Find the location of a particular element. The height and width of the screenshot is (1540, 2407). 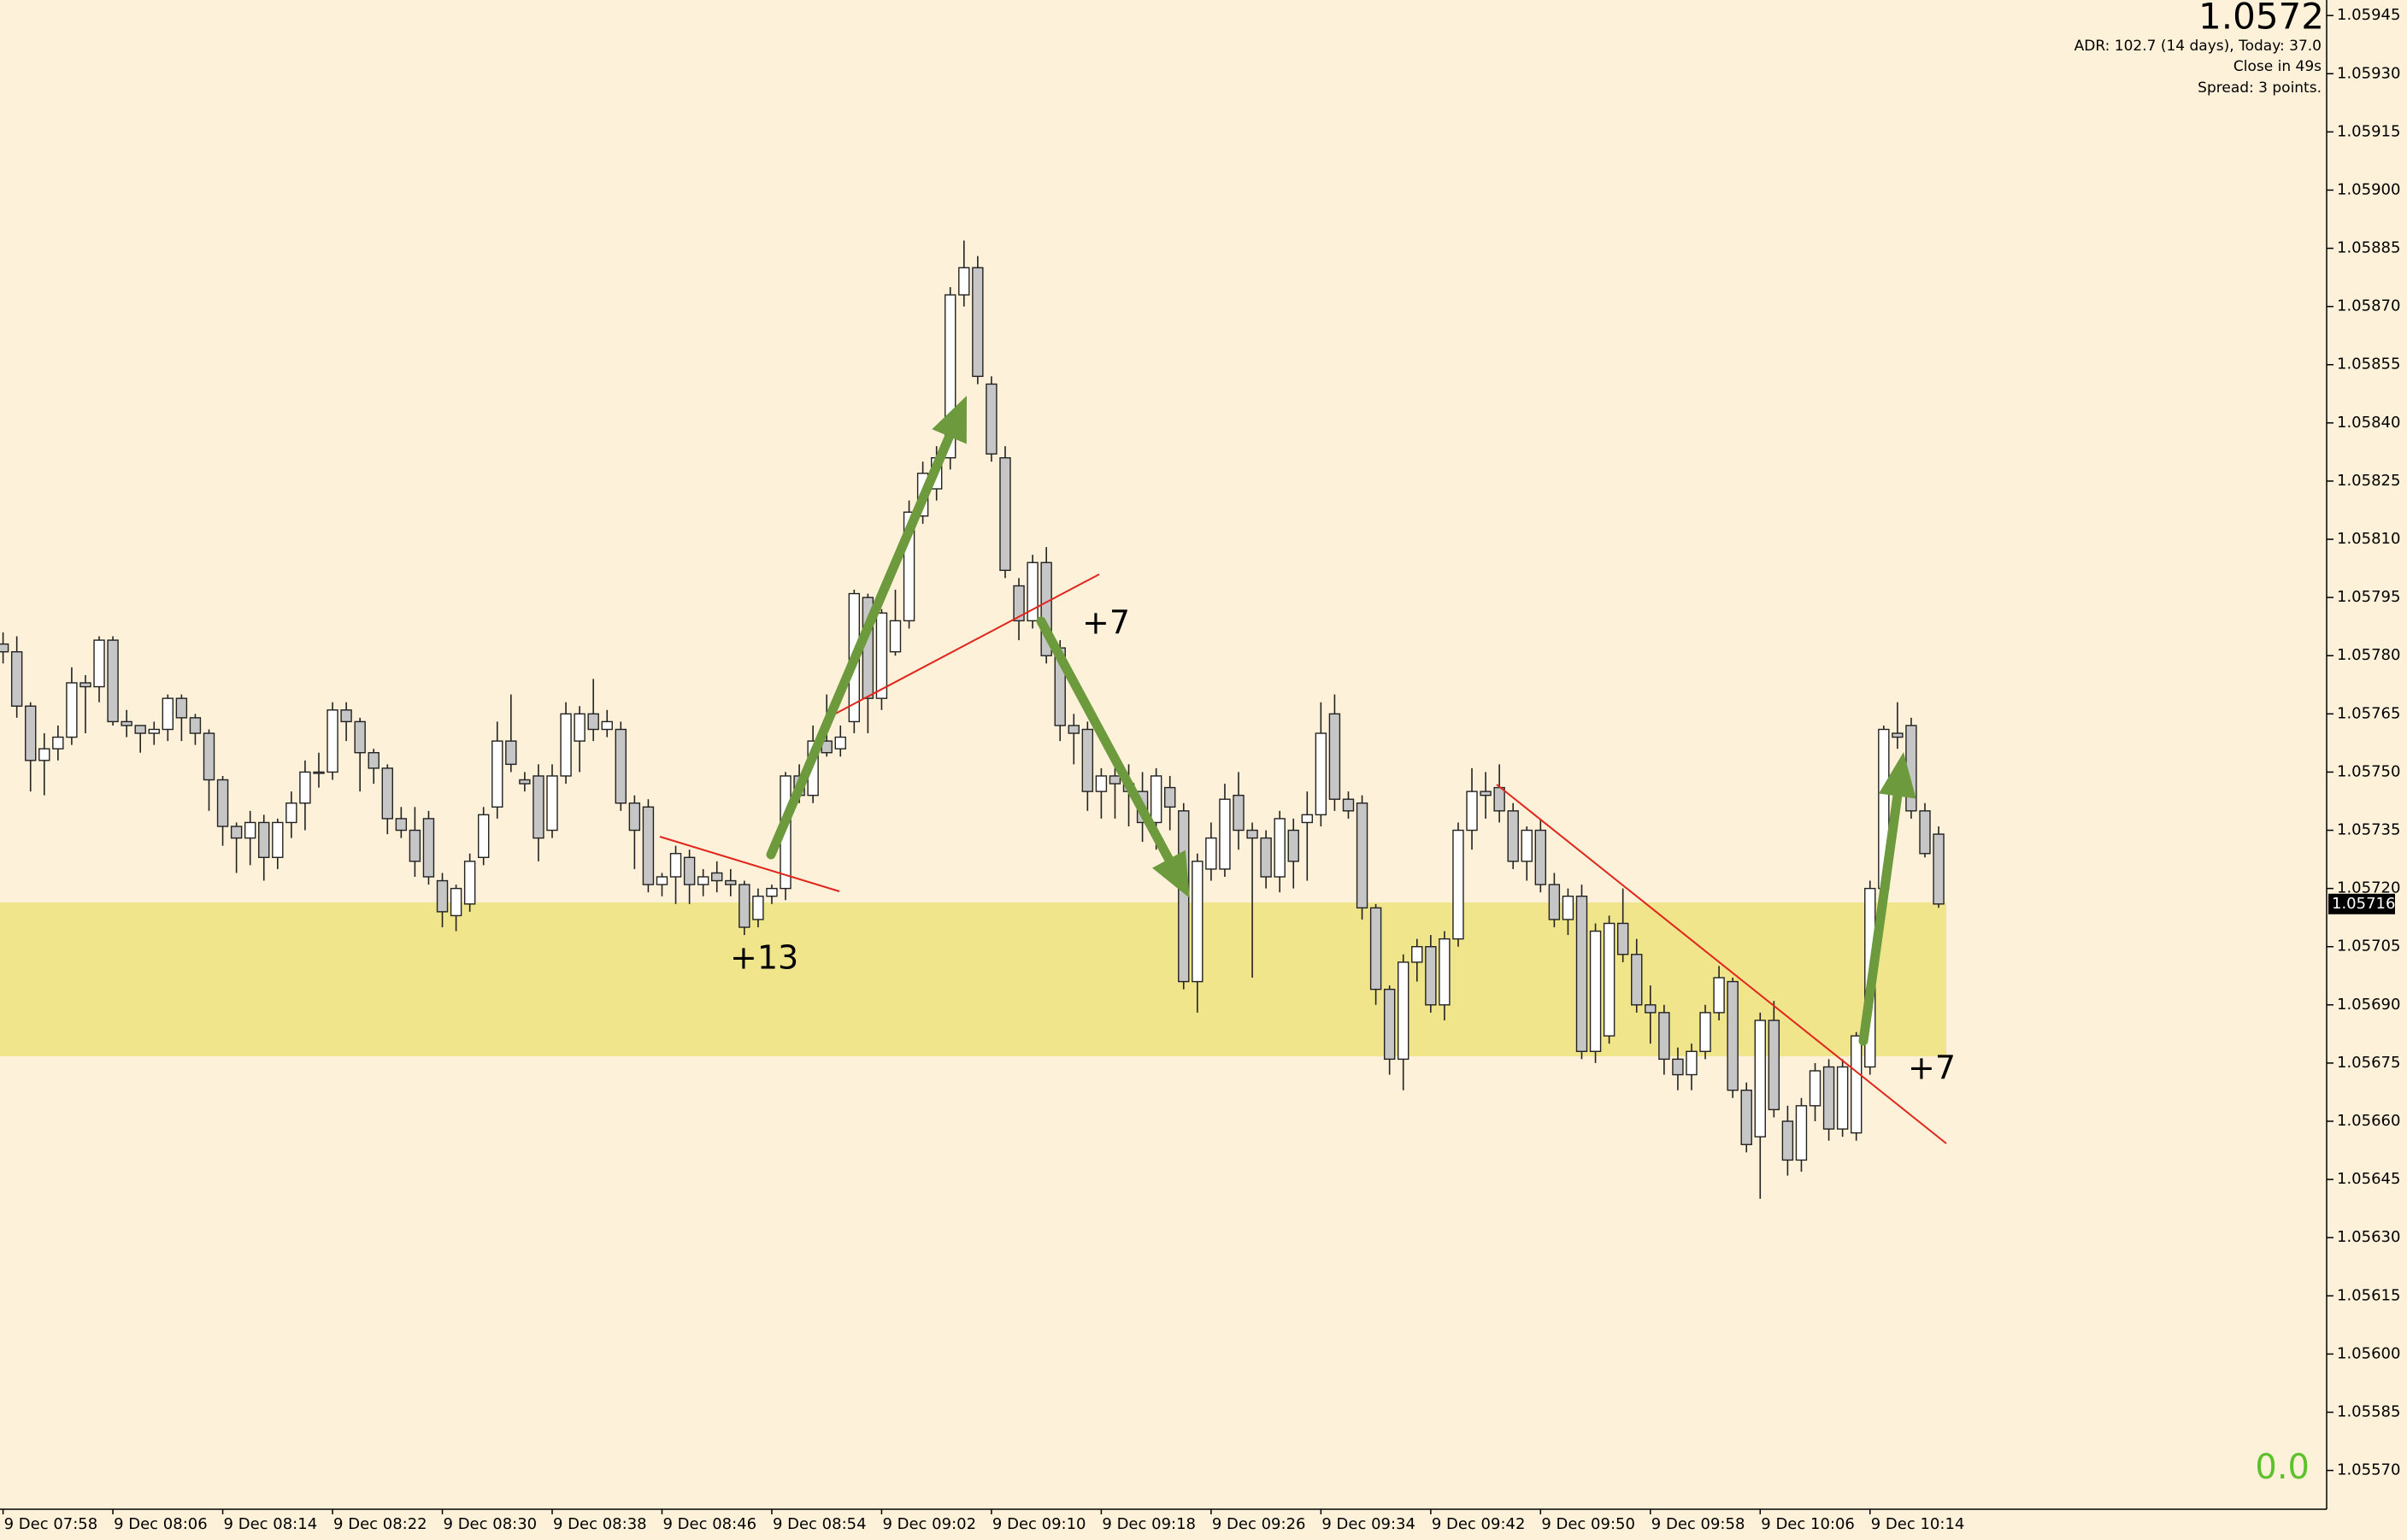

x-tick-label: 9 Dec 09:10 is located at coordinates (1039, 1524).